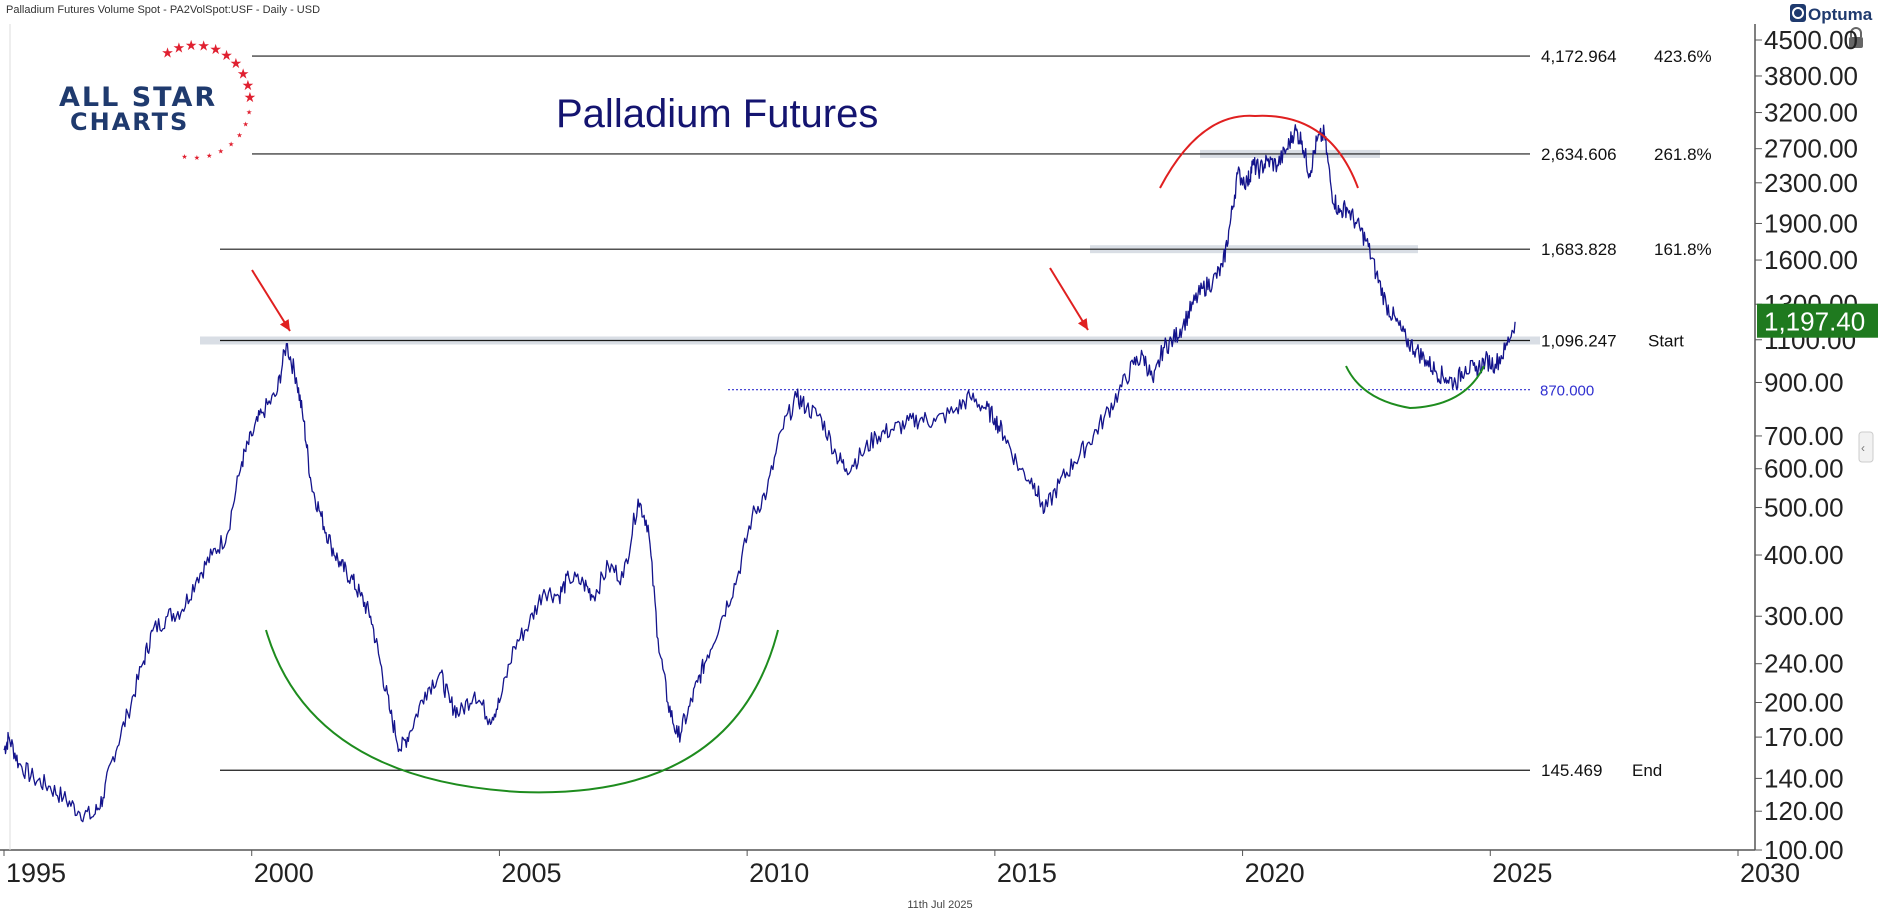 This screenshot has height=924, width=1878. What do you see at coordinates (1804, 737) in the screenshot?
I see `y-tick-label: 170.00` at bounding box center [1804, 737].